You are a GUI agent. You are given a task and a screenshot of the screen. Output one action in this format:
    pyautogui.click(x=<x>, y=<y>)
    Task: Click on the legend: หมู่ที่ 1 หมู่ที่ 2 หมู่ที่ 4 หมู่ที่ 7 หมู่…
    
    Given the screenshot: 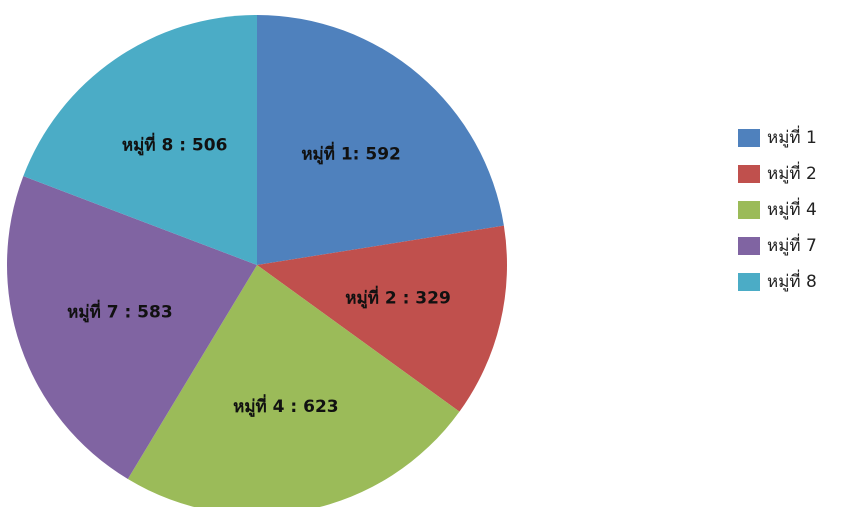 What is the action you would take?
    pyautogui.click(x=777, y=208)
    